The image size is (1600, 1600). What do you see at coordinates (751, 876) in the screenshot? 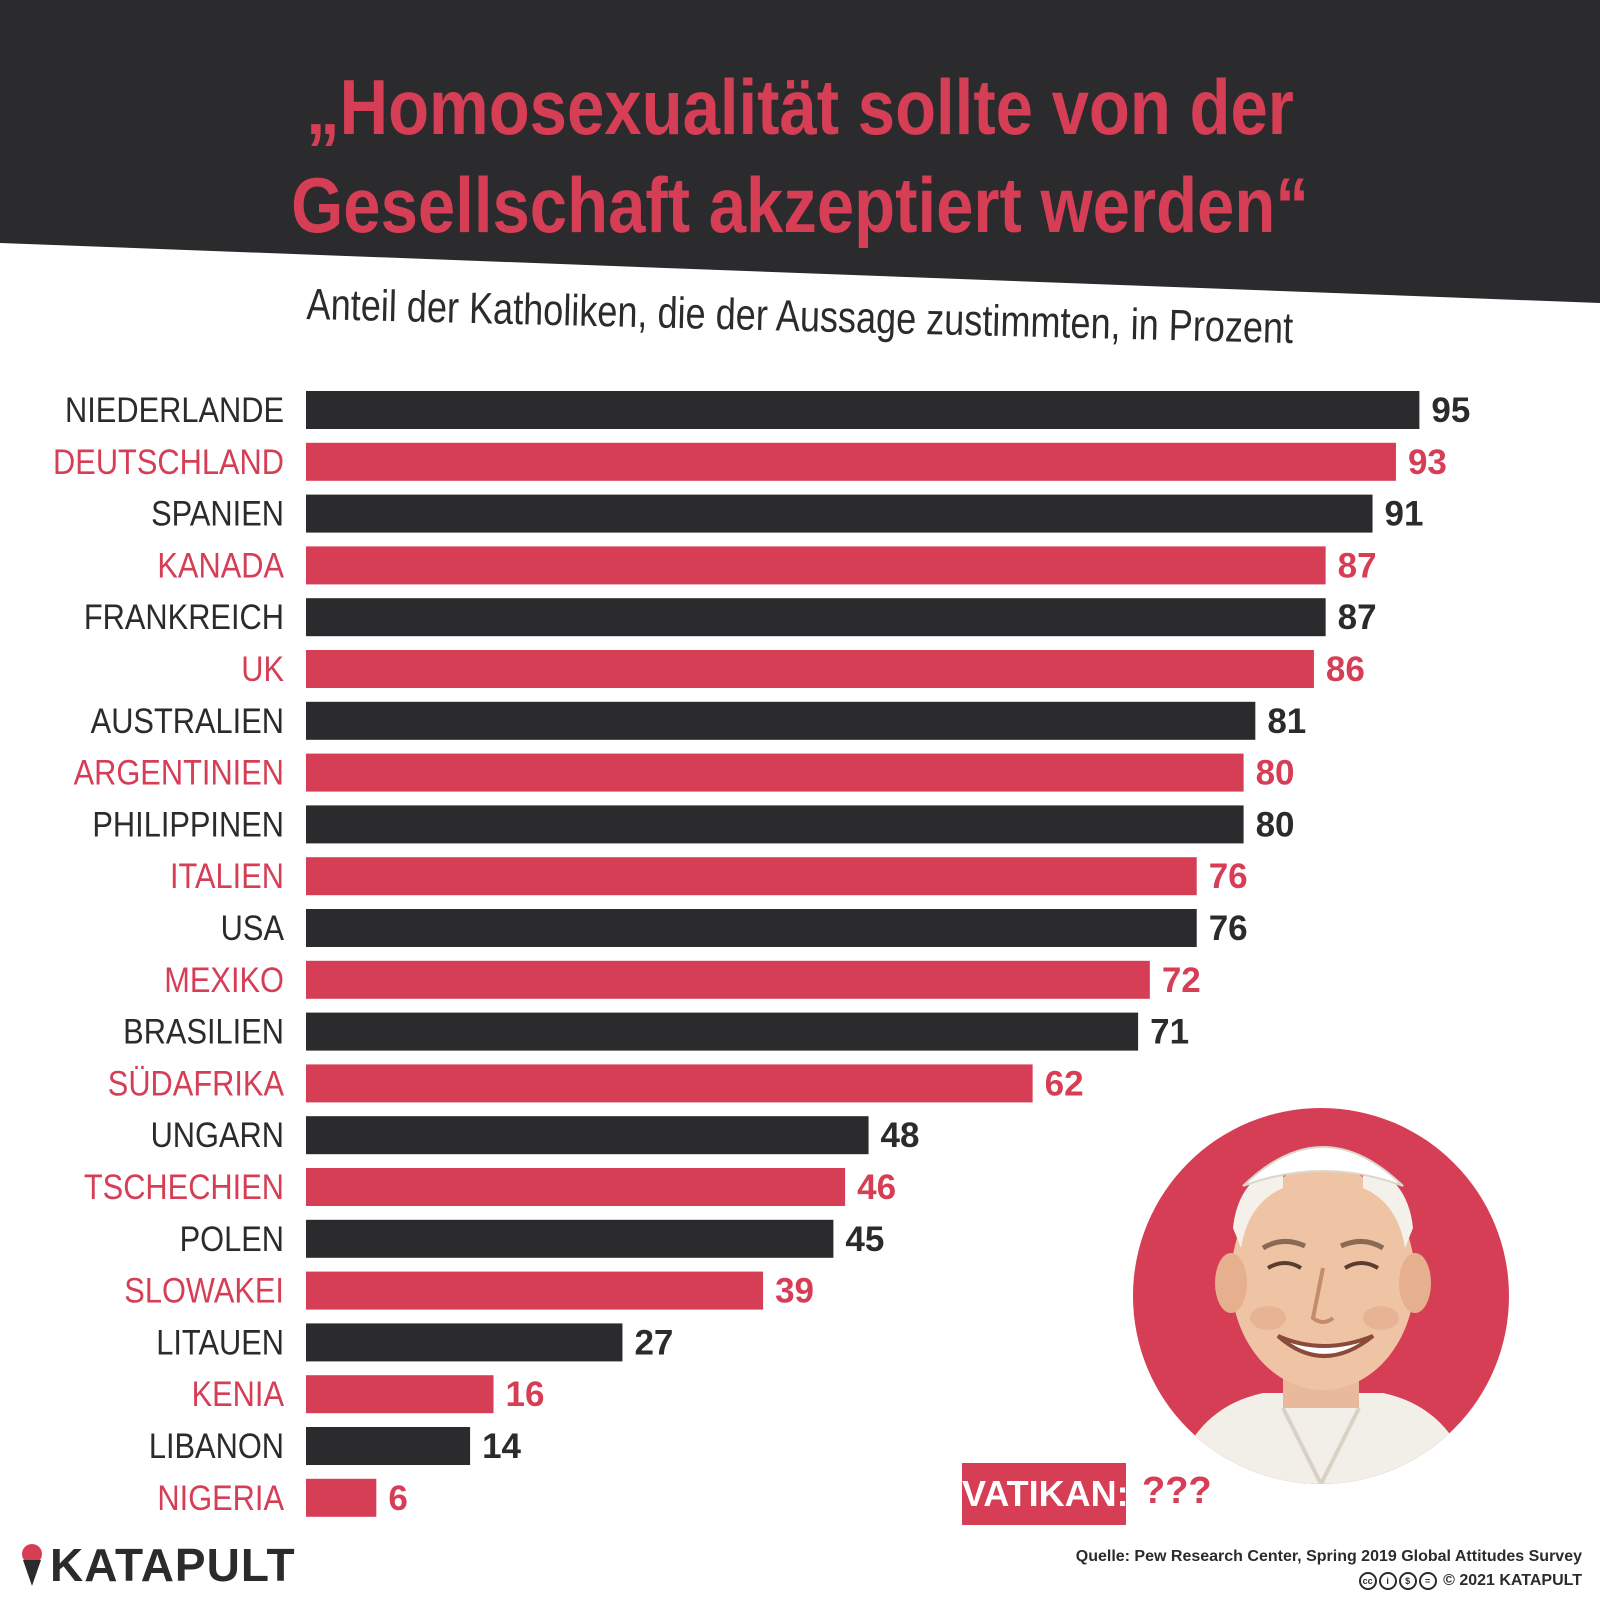
I see `bar-italien` at bounding box center [751, 876].